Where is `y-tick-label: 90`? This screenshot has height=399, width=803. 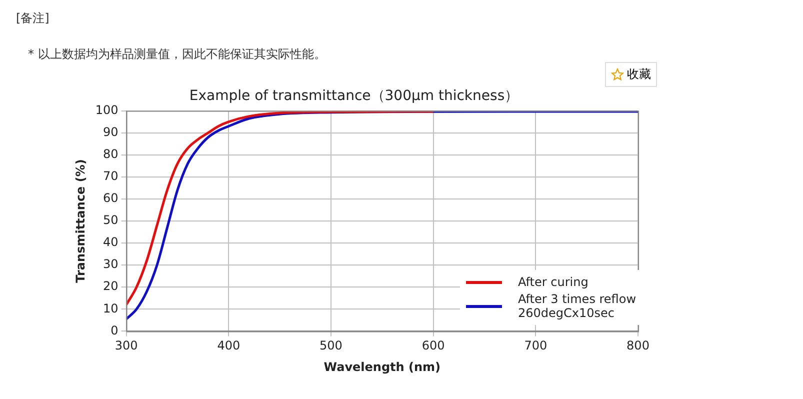 y-tick-label: 90 is located at coordinates (110, 131).